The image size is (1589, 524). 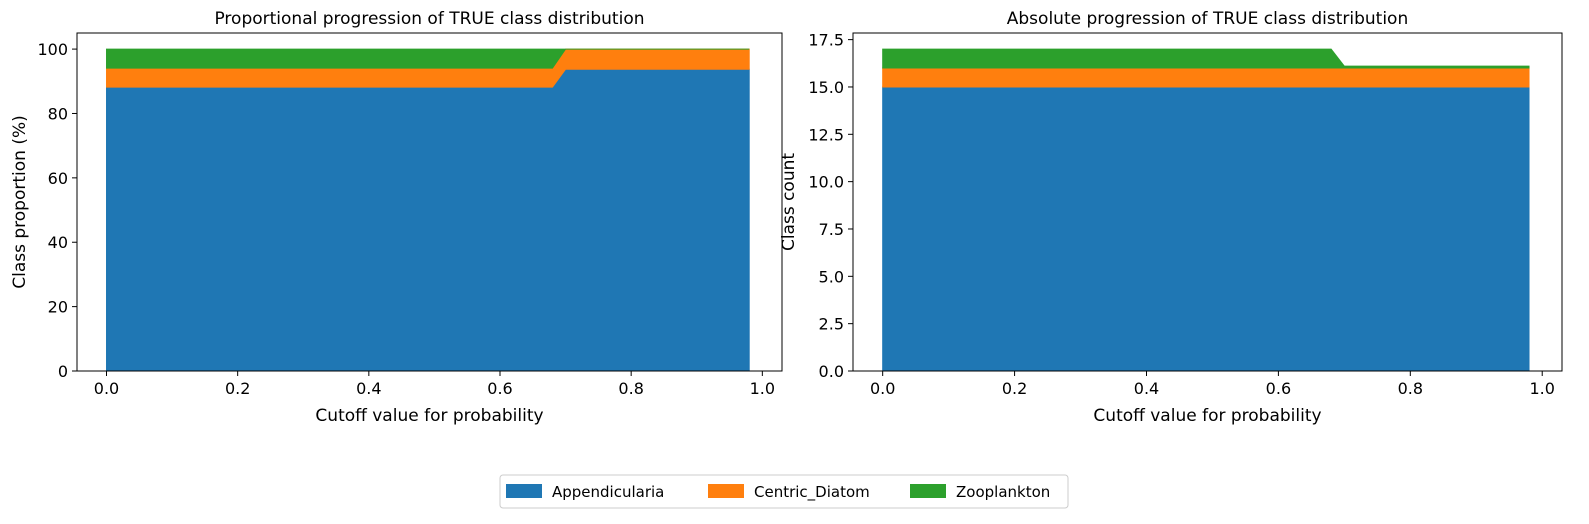 What do you see at coordinates (826, 87) in the screenshot?
I see `y-tick-label: 15.0` at bounding box center [826, 87].